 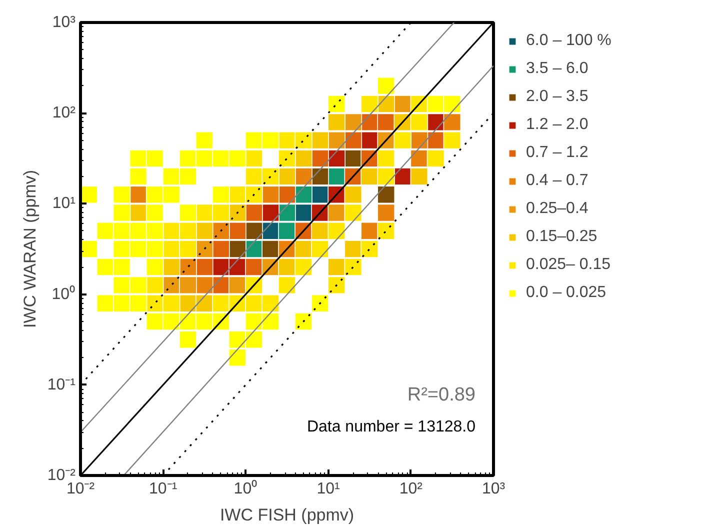 I want to click on x-tick-label: 10⁰, so click(x=246, y=489).